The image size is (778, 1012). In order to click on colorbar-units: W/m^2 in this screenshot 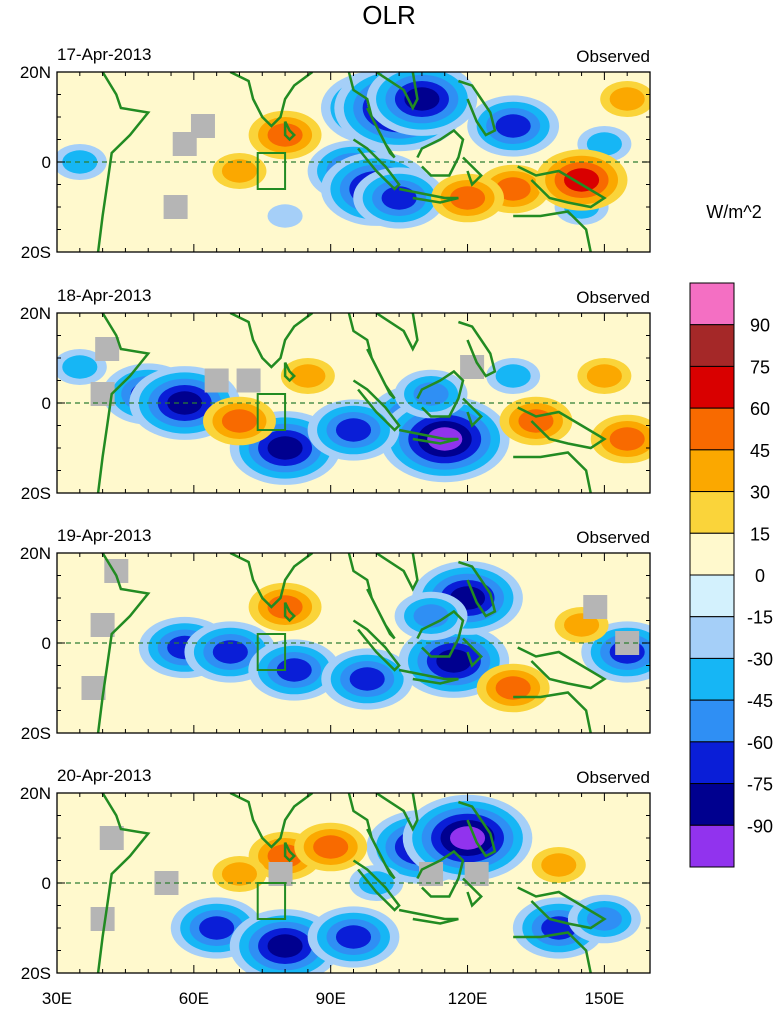, I will do `click(733, 212)`.